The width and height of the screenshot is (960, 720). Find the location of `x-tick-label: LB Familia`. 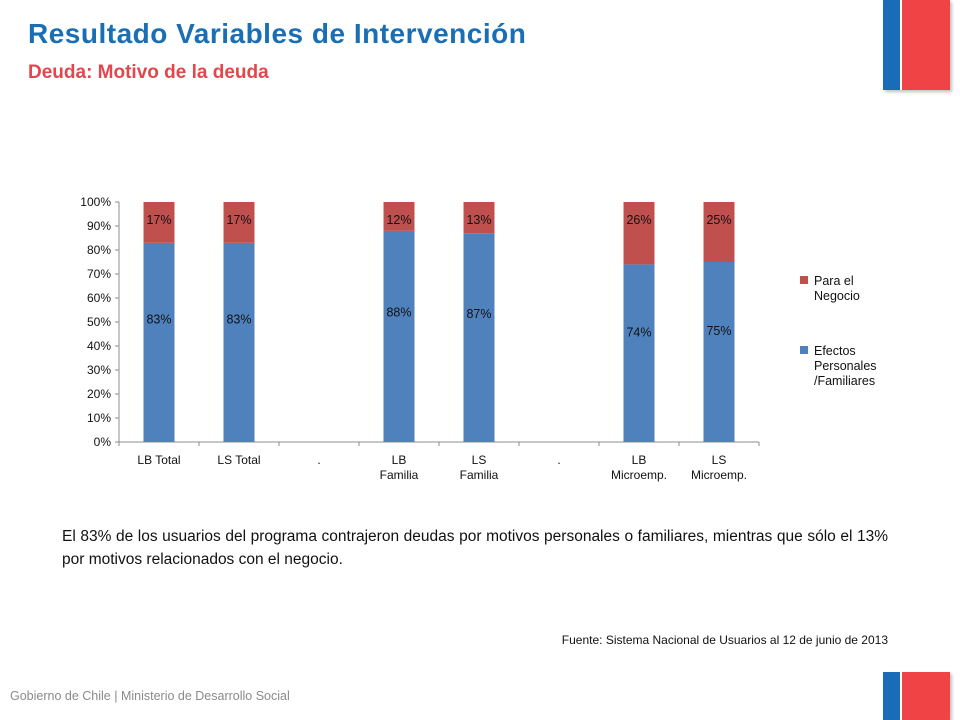

x-tick-label: LB Familia is located at coordinates (399, 467).